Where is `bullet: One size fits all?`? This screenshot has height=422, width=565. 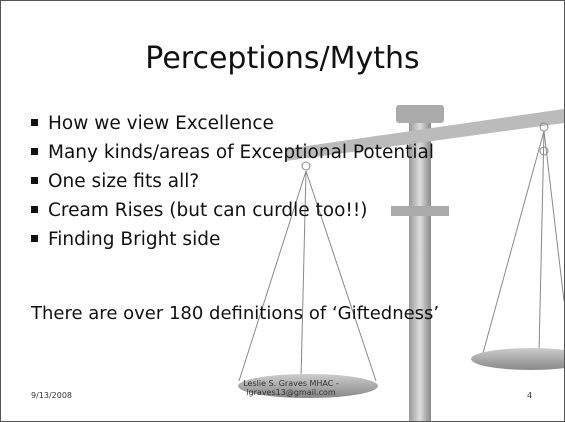 bullet: One size fits all? is located at coordinates (232, 181).